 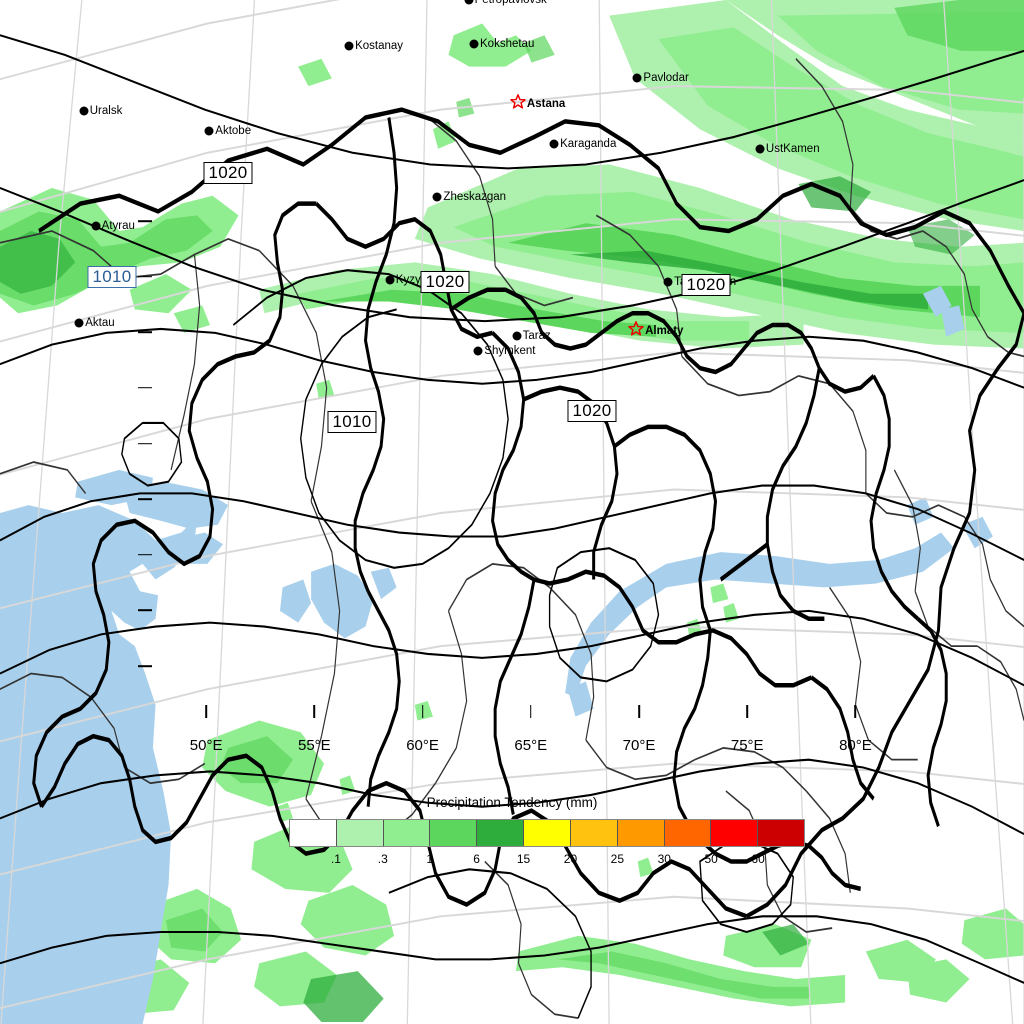 What do you see at coordinates (792, 149) in the screenshot?
I see `city-label: UstKamen` at bounding box center [792, 149].